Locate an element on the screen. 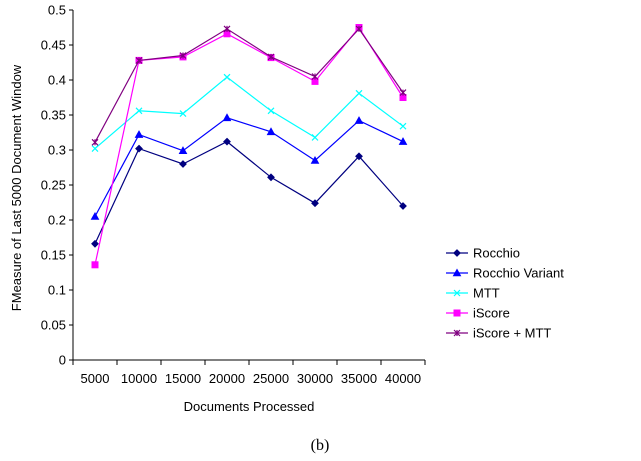  y-tick-label: 0.4 is located at coordinates (57, 80).